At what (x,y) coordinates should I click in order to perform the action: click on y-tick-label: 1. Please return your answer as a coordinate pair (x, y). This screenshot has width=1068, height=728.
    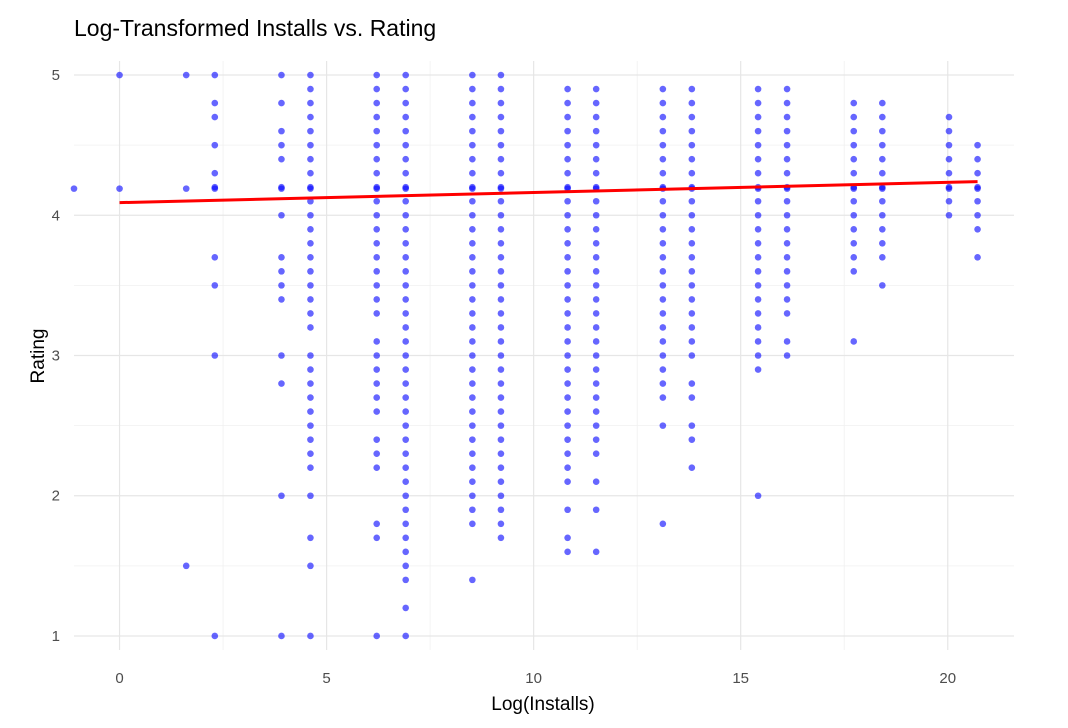
    Looking at the image, I should click on (56, 636).